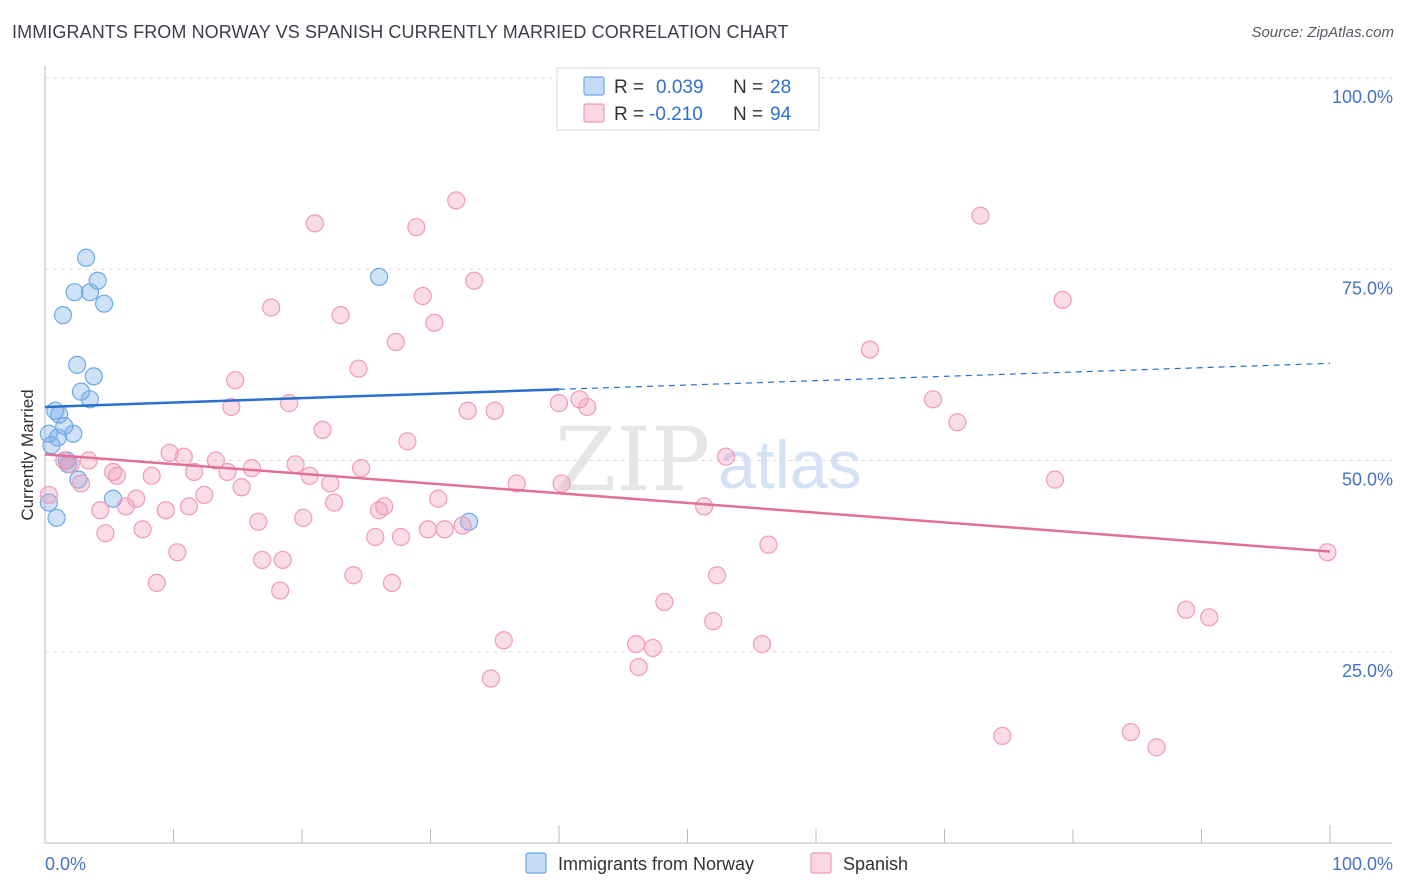 The height and width of the screenshot is (892, 1406). I want to click on legend-swatch-spanish, so click(594, 113).